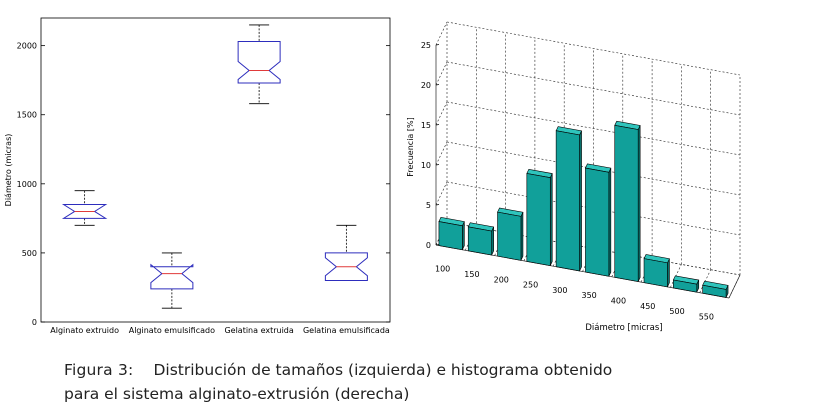 The width and height of the screenshot is (826, 417). I want to click on boxplot-y-tick-label: 0, so click(34, 322).